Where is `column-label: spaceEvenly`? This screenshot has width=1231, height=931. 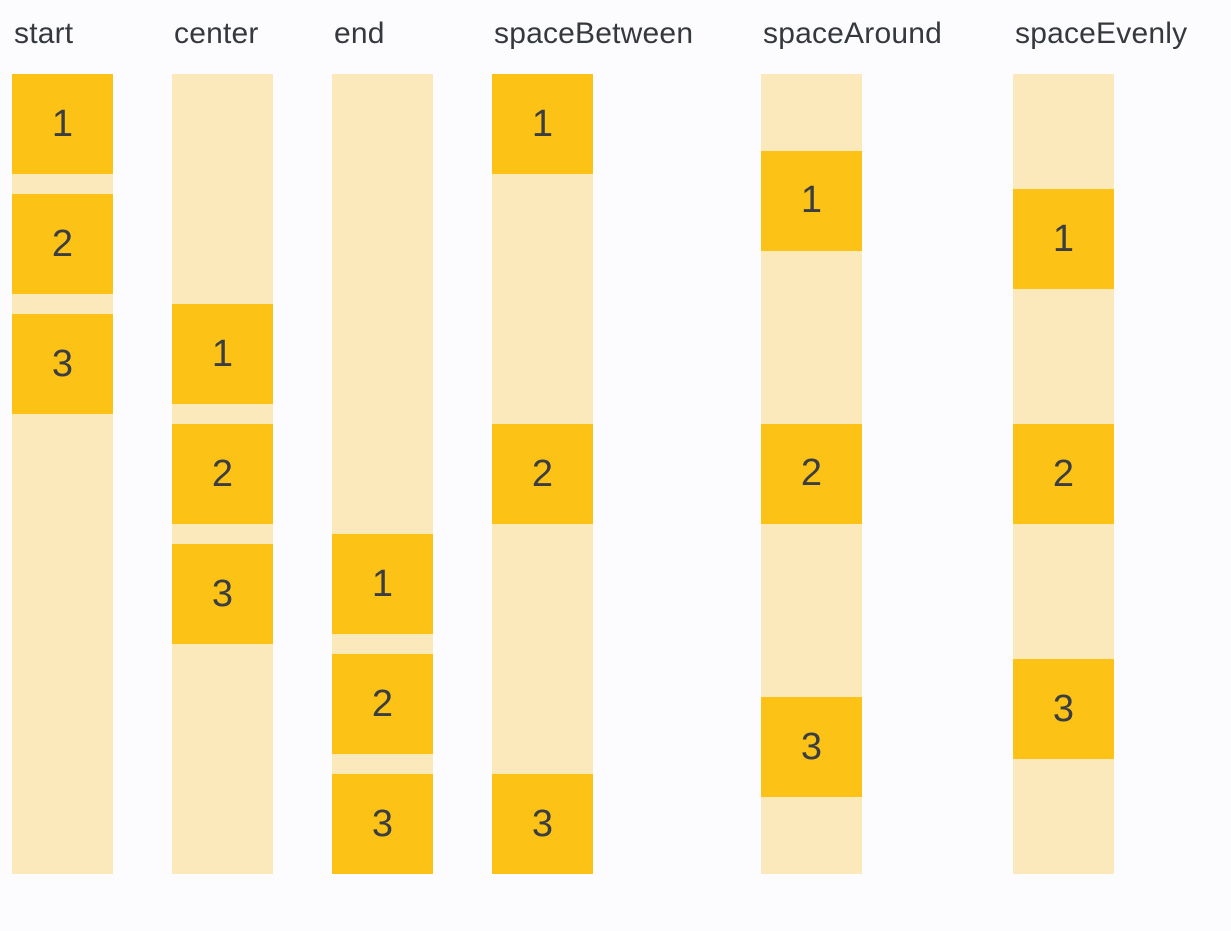 column-label: spaceEvenly is located at coordinates (1101, 33).